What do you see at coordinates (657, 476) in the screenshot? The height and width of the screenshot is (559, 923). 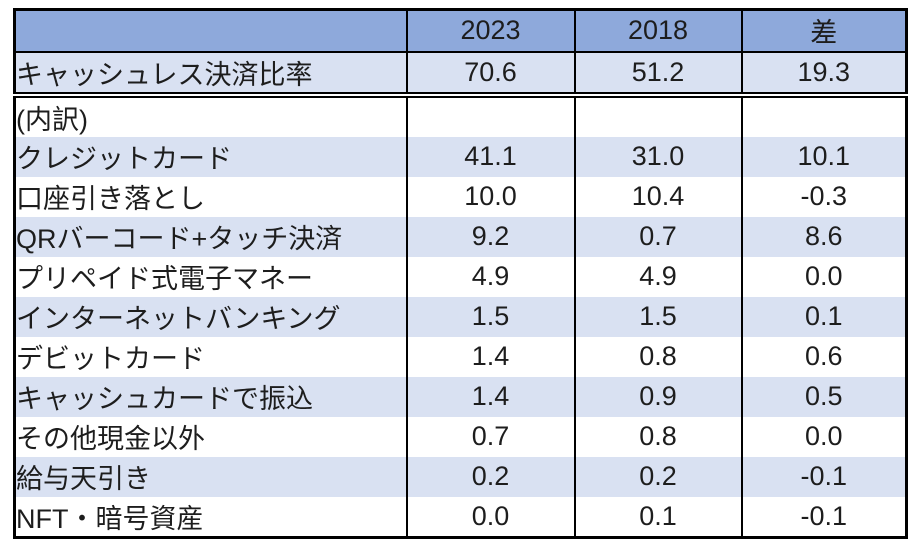 I see `value-2018: 0.2` at bounding box center [657, 476].